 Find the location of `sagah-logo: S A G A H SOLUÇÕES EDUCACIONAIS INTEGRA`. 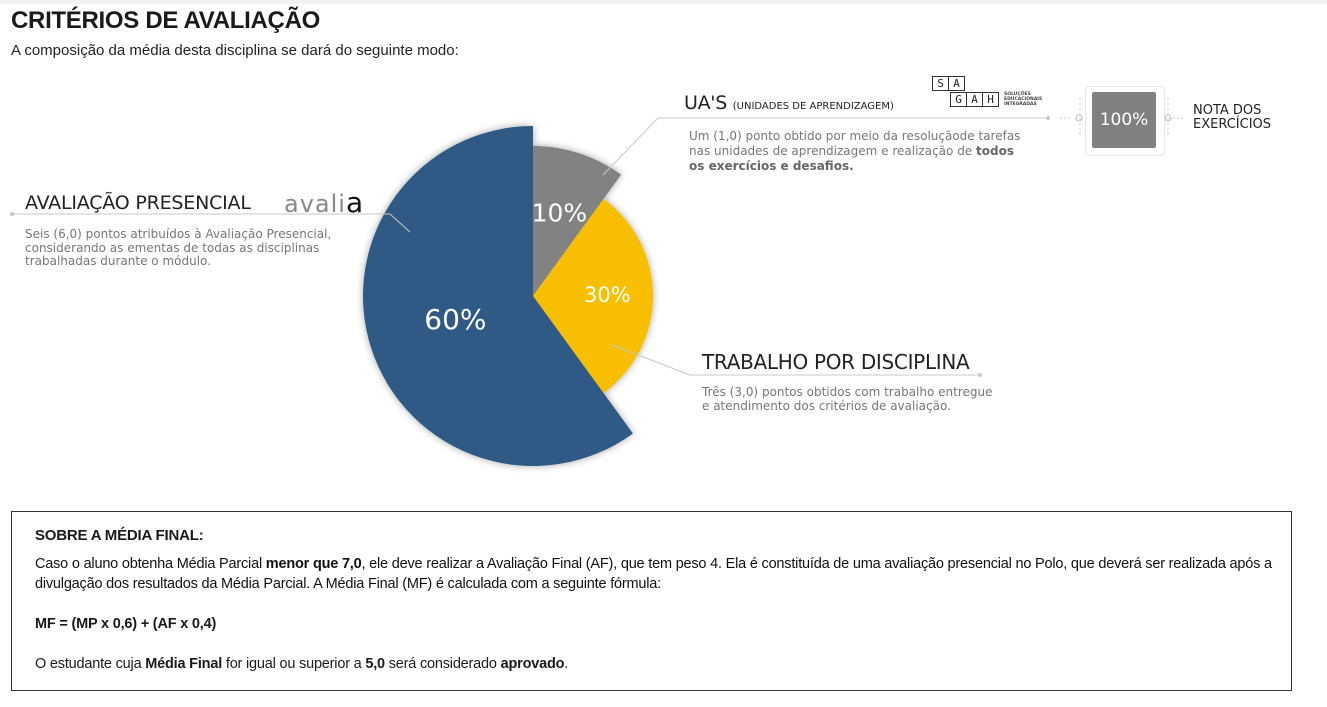

sagah-logo: S A G A H SOLUÇÕES EDUCACIONAIS INTEGRA is located at coordinates (987, 93).